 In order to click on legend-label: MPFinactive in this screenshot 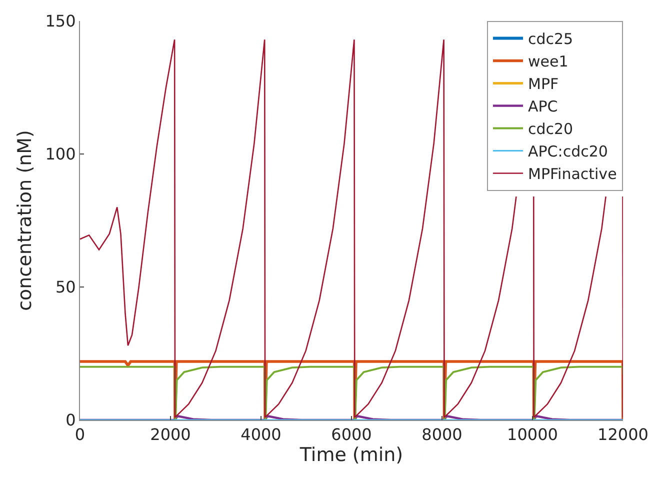, I will do `click(572, 174)`.